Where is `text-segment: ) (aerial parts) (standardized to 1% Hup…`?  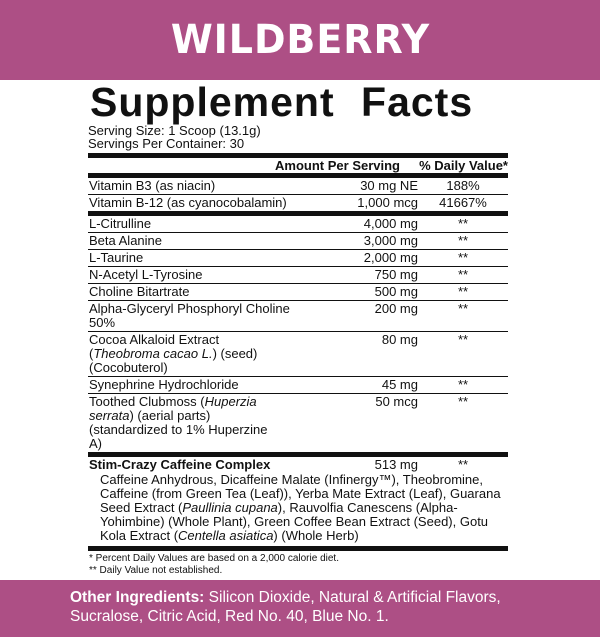 text-segment: ) (aerial parts) (standardized to 1% Hup… is located at coordinates (178, 429).